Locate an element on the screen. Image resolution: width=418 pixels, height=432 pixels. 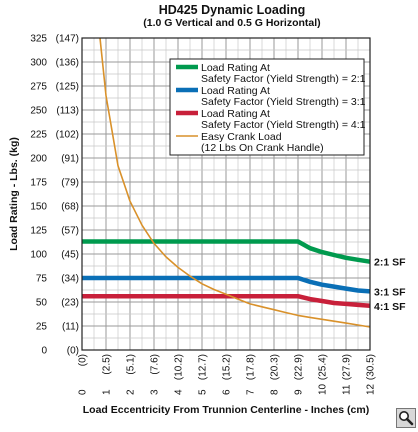
y-tick-sublabel: (68) is located at coordinates (70, 207).